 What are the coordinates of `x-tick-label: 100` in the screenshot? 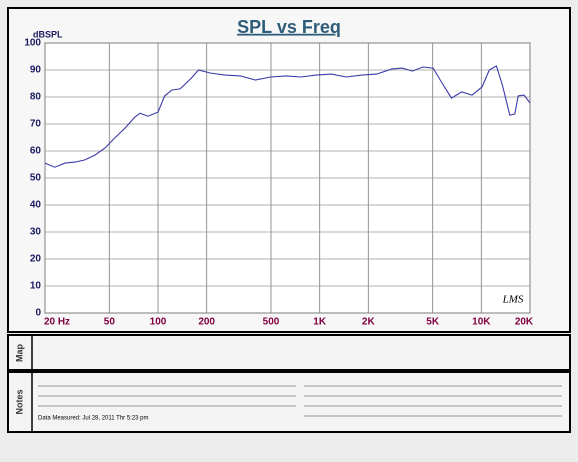 It's located at (158, 322).